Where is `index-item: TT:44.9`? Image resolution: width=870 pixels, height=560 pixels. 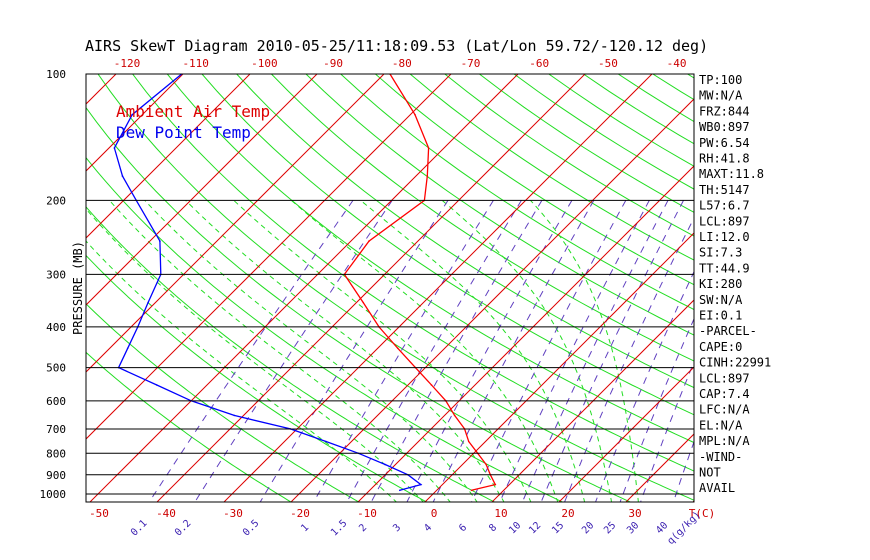 index-item: TT:44.9 is located at coordinates (724, 268).